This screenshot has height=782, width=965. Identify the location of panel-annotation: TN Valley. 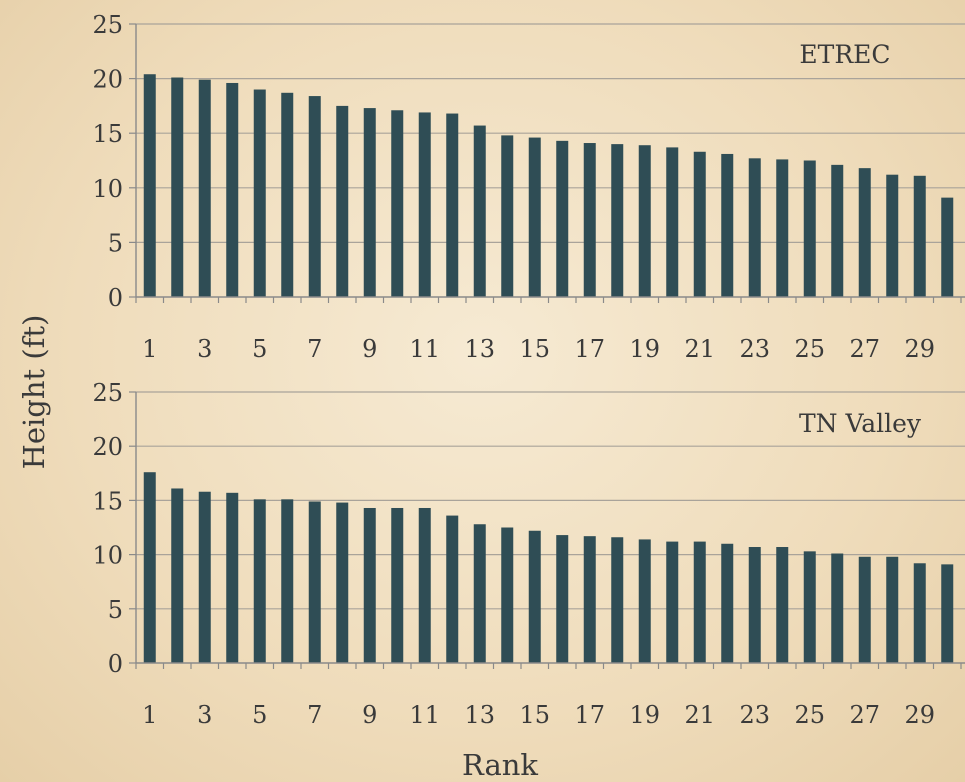
(860, 423).